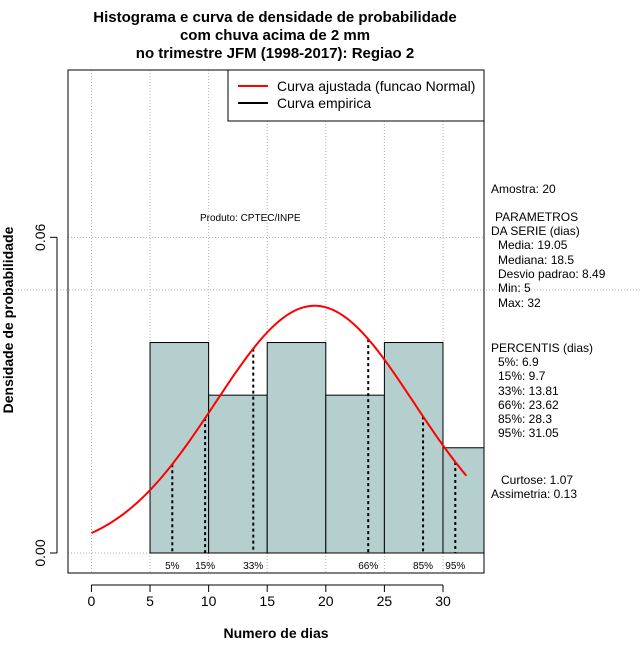  I want to click on x-tick-label-3: 15, so click(267, 601).